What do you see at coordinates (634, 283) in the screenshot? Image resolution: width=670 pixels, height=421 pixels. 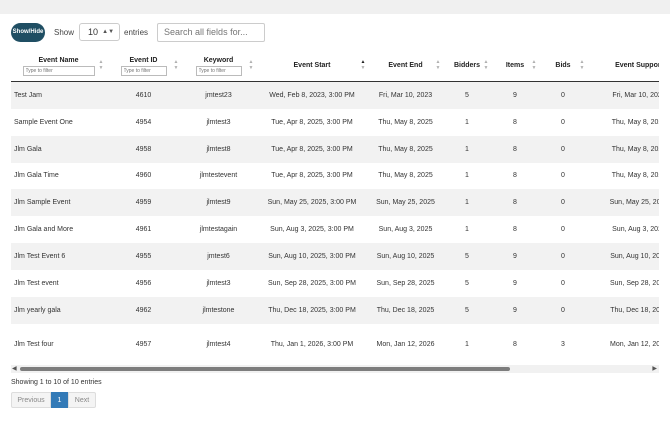 I see `event-support-cell: Sun, Sep 28, 2025` at bounding box center [634, 283].